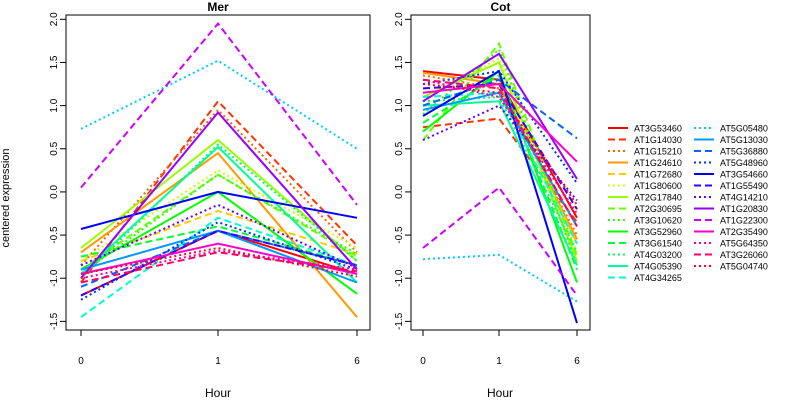  What do you see at coordinates (54, 235) in the screenshot?
I see `mer-ytick-label: -0.5` at bounding box center [54, 235].